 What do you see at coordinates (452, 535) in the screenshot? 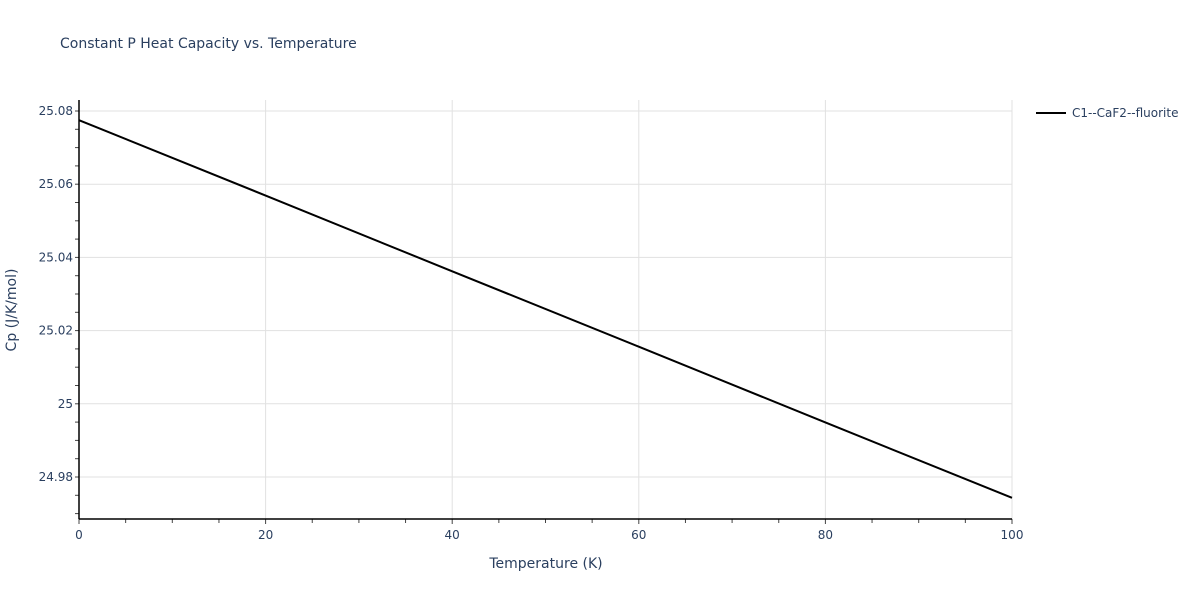
I see `x-tick-label: 40` at bounding box center [452, 535].